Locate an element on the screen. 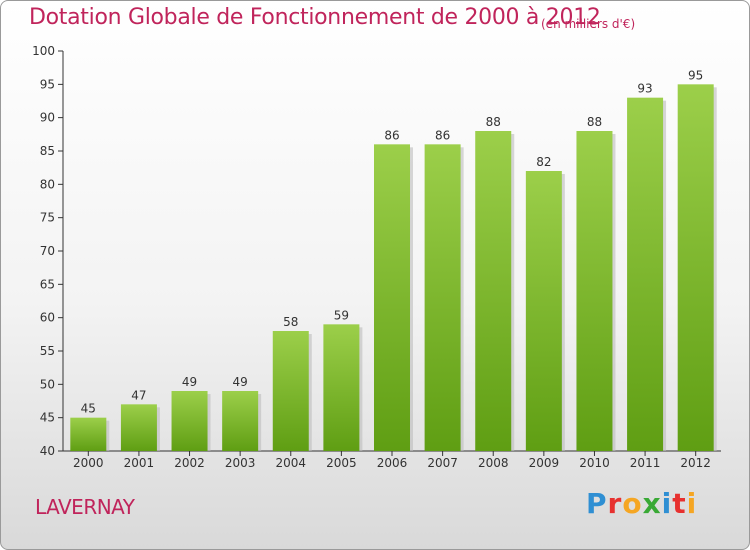 The height and width of the screenshot is (550, 750). bar-value-label: 59 is located at coordinates (341, 315).